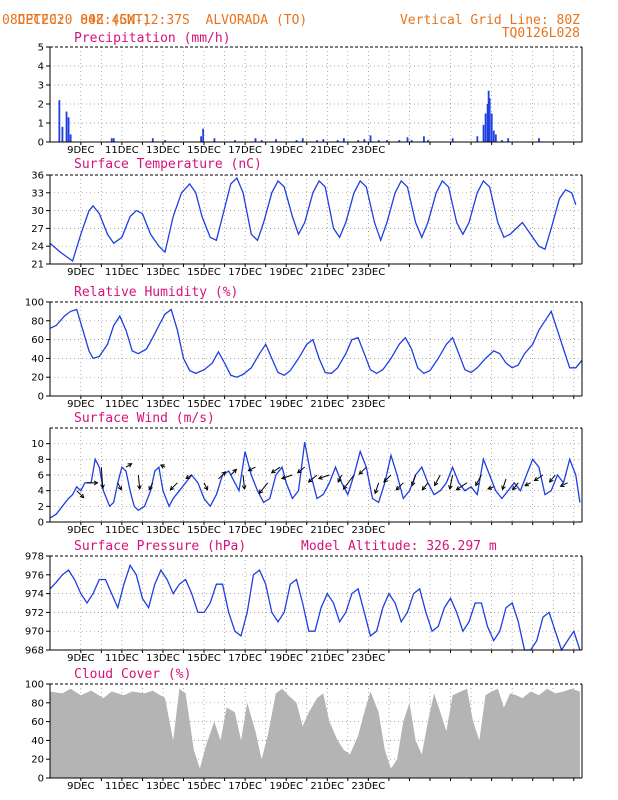 Image resolution: width=618 pixels, height=800 pixels. I want to click on panel-2-xtick-label: 9DEC, so click(80, 272).